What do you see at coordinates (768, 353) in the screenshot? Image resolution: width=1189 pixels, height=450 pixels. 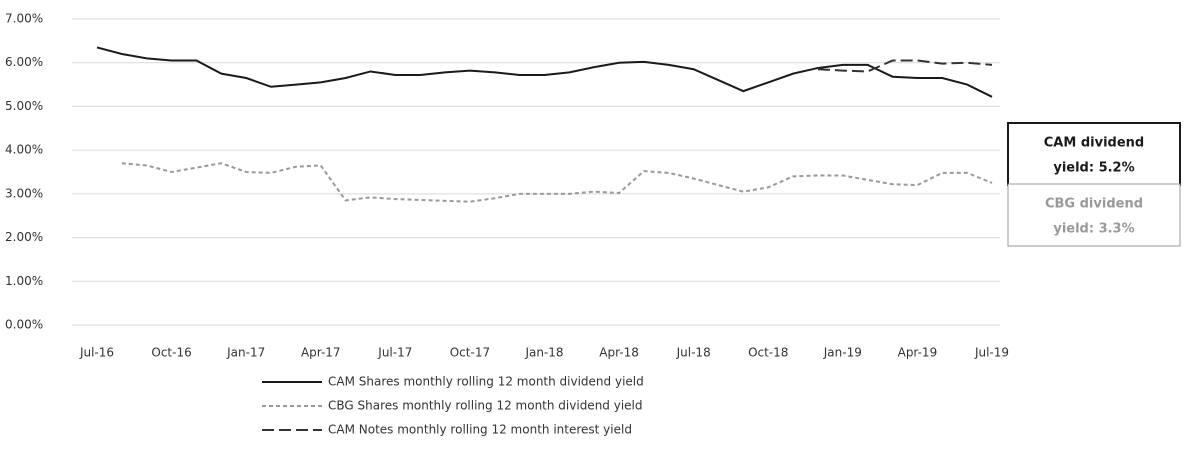 I see `x-tick-label: Oct-18` at bounding box center [768, 353].